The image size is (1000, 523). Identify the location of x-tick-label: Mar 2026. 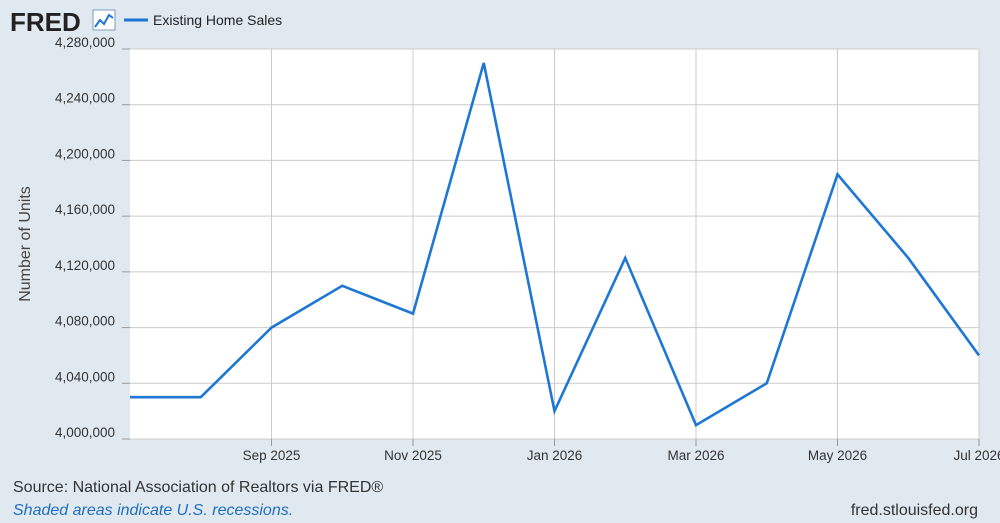
(695, 455).